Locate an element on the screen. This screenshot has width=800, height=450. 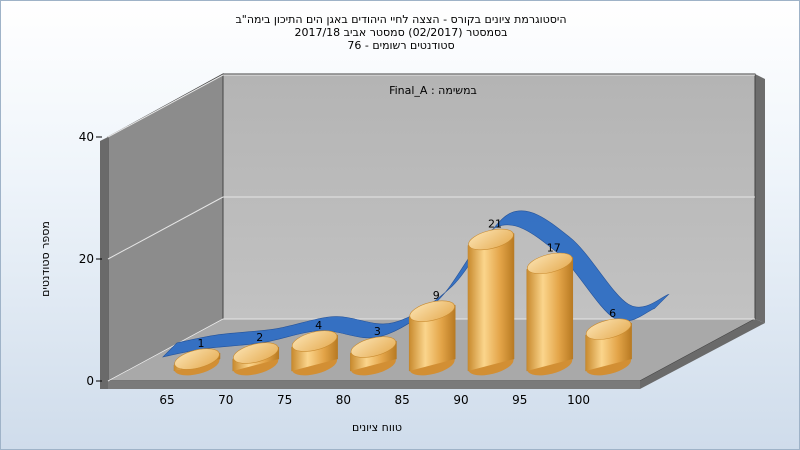
x-tick-label: 90 is located at coordinates (460, 400).